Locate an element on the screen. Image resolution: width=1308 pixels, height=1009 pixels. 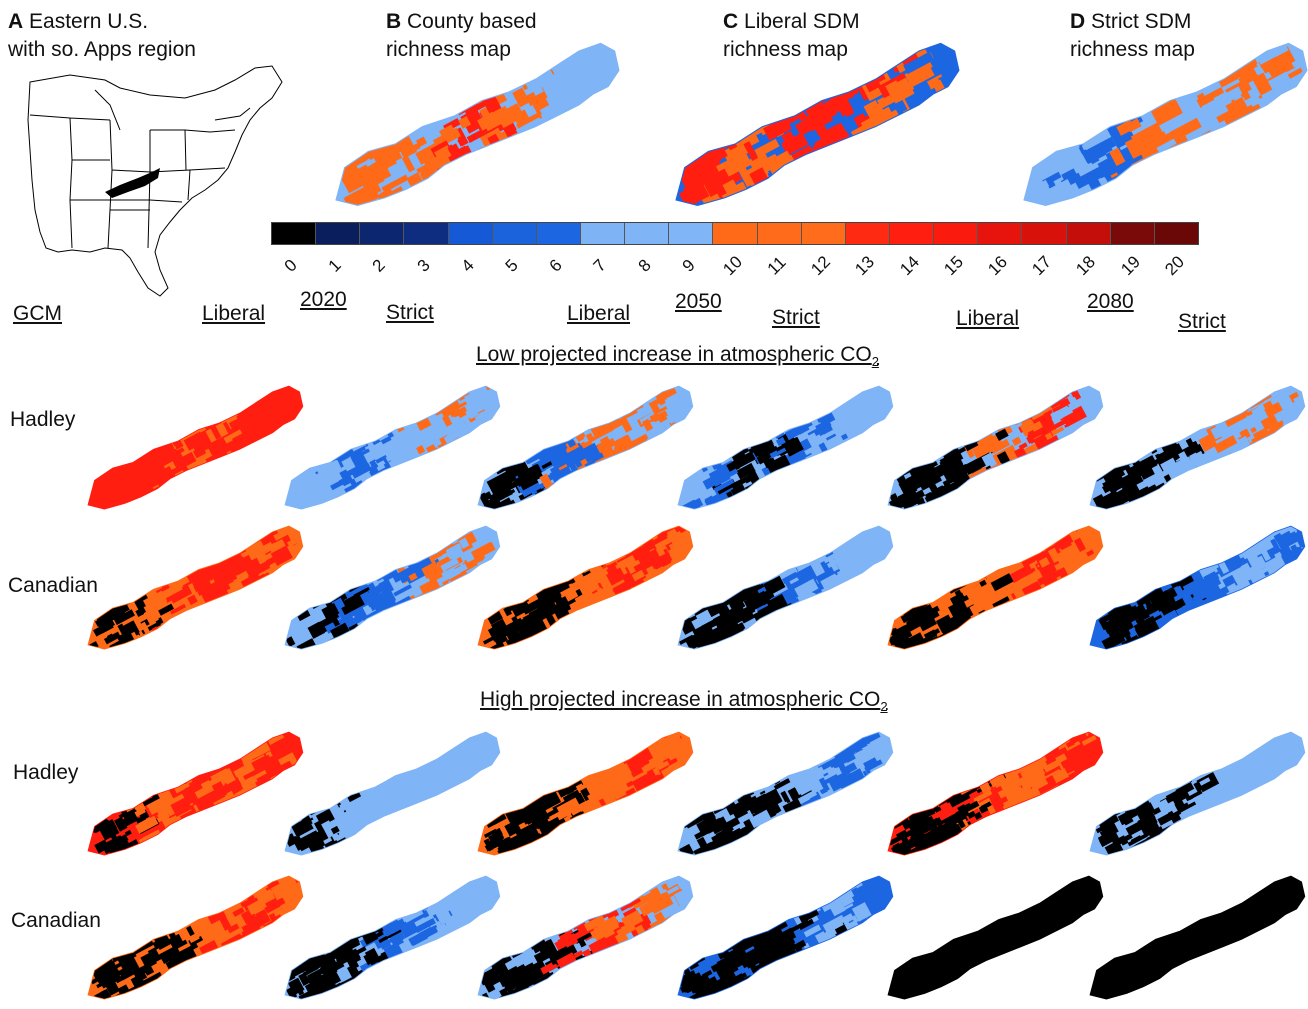
legend-tick-1: 1 is located at coordinates (334, 265).